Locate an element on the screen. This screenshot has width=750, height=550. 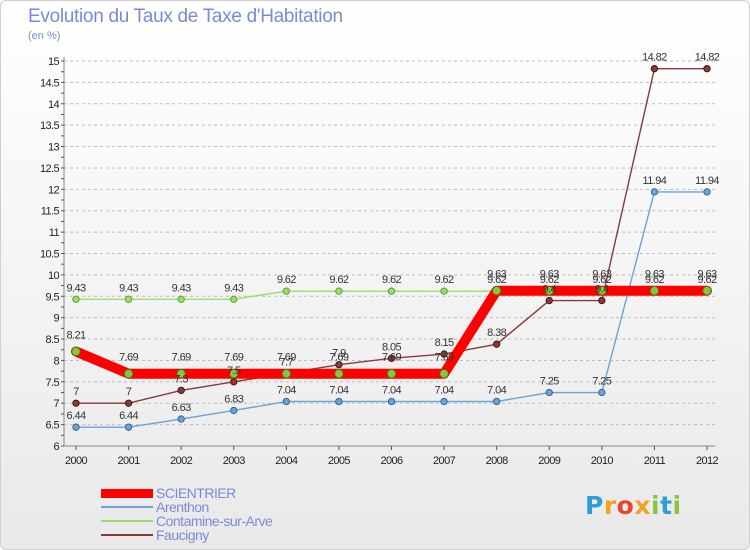
data-label: 6.63 is located at coordinates (181, 408).